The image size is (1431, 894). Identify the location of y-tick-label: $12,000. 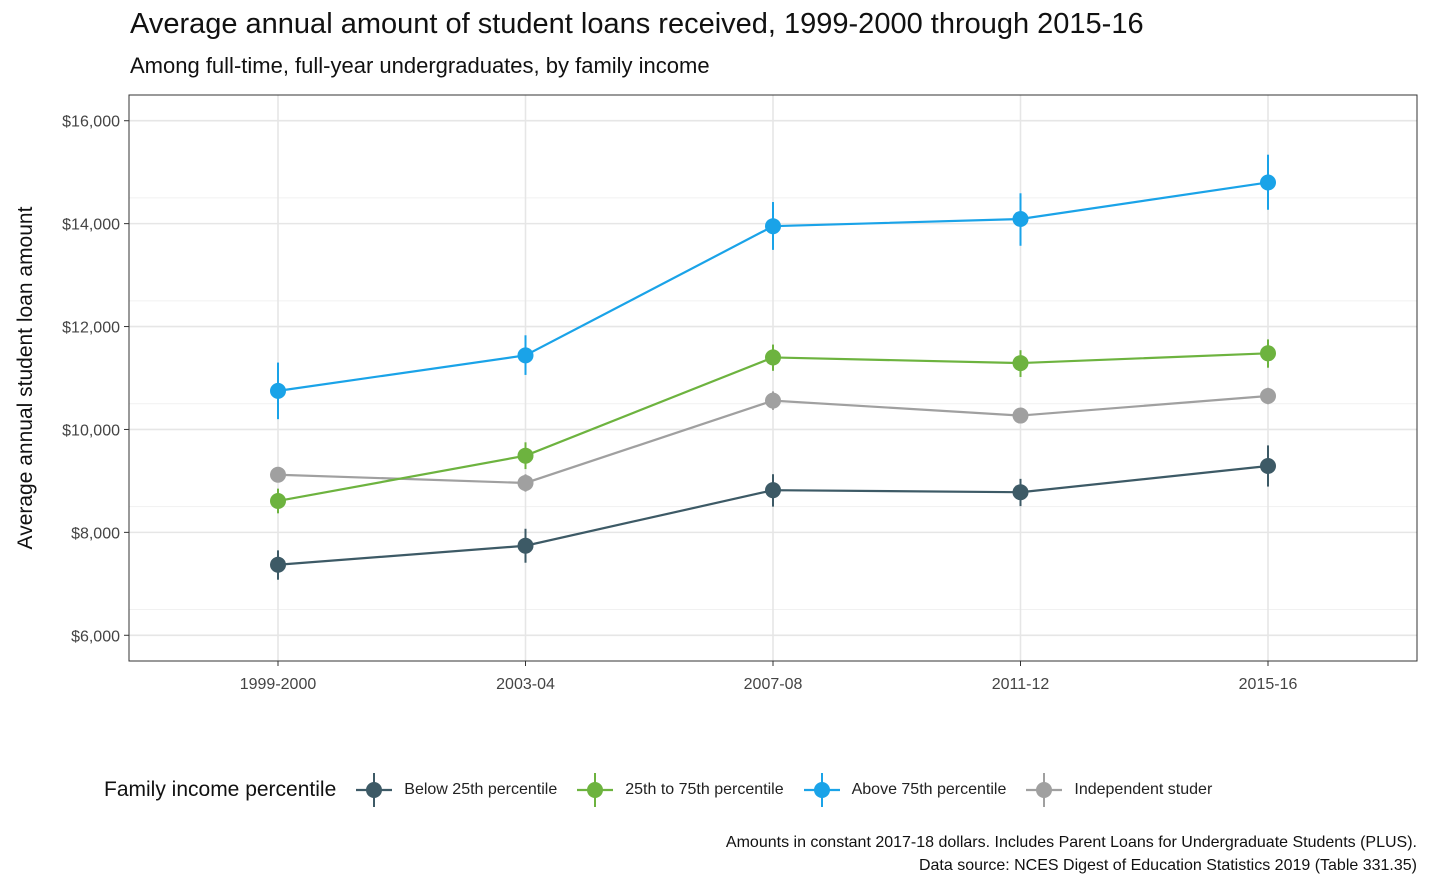
(91, 328).